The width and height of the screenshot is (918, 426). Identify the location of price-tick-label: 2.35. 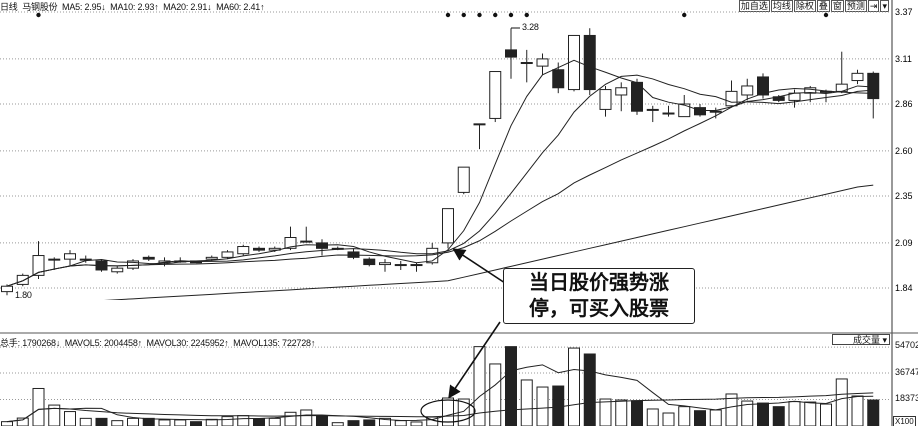
(904, 196).